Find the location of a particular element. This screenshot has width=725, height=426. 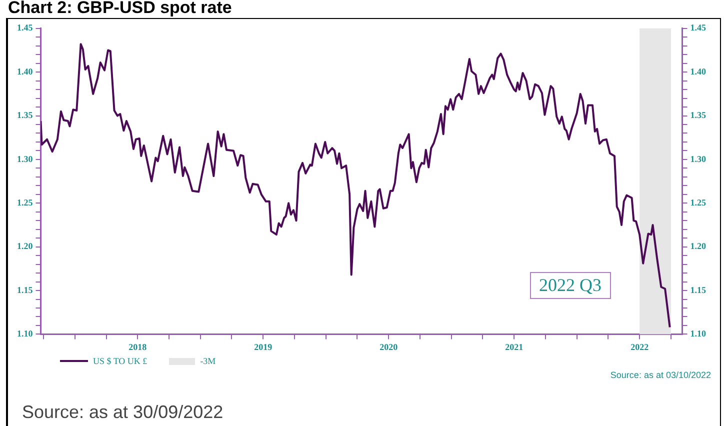

y-tick-label: 1.15 is located at coordinates (25, 289).